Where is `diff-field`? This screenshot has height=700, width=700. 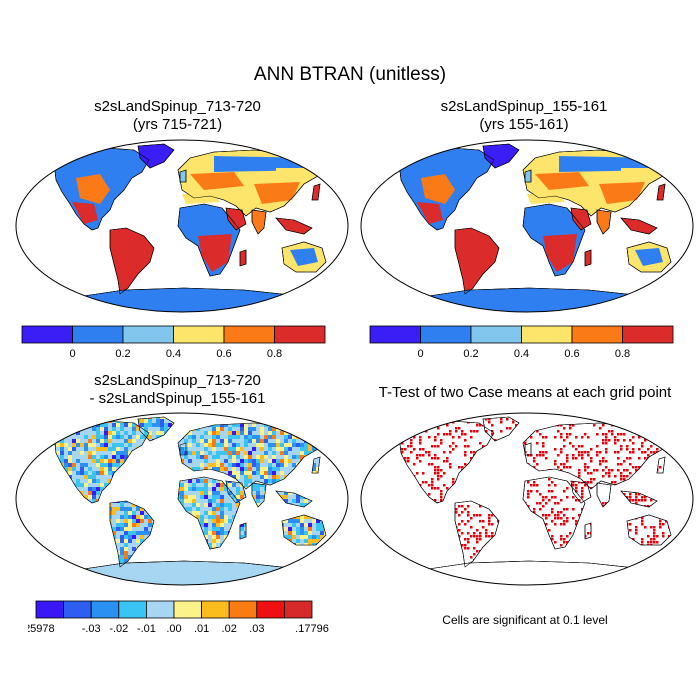
diff-field is located at coordinates (193, 490).